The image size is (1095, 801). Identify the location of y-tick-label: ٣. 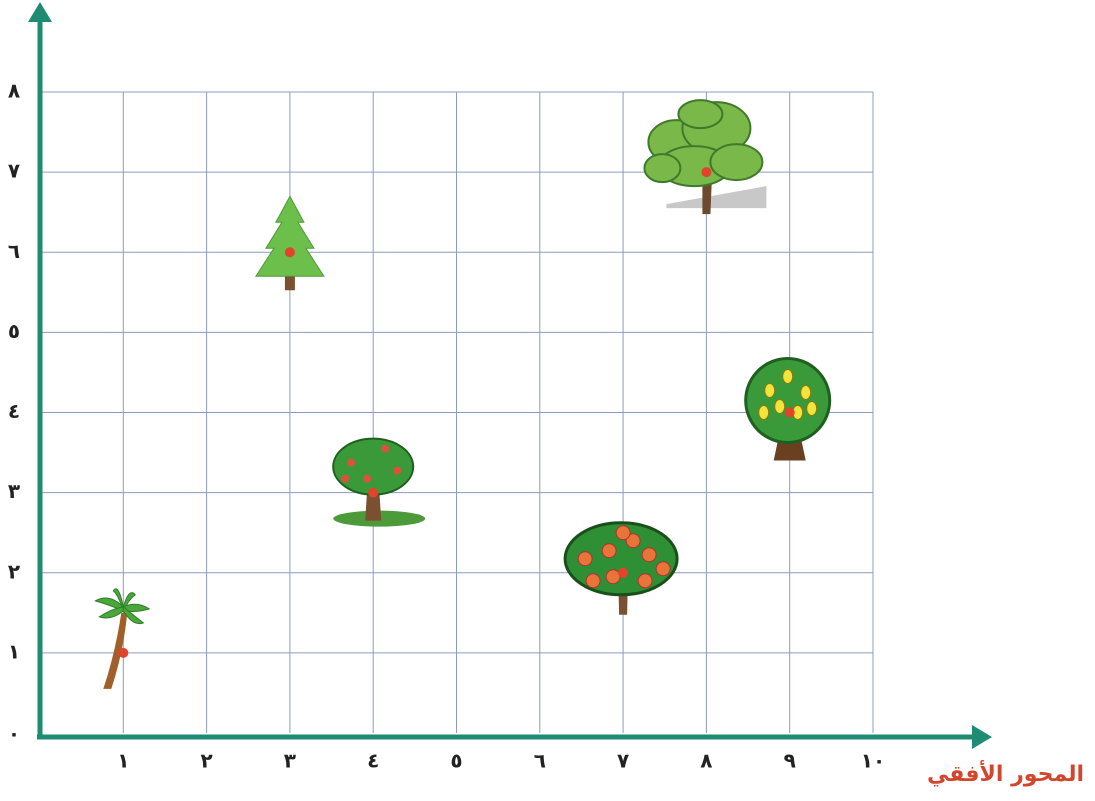
(14, 491).